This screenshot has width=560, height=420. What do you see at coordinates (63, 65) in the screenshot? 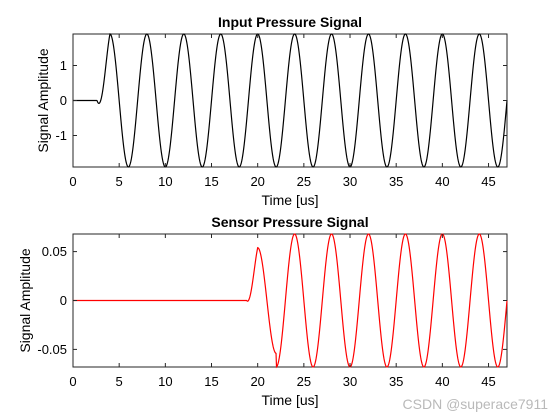
I see `y-tick-label: 1` at bounding box center [63, 65].